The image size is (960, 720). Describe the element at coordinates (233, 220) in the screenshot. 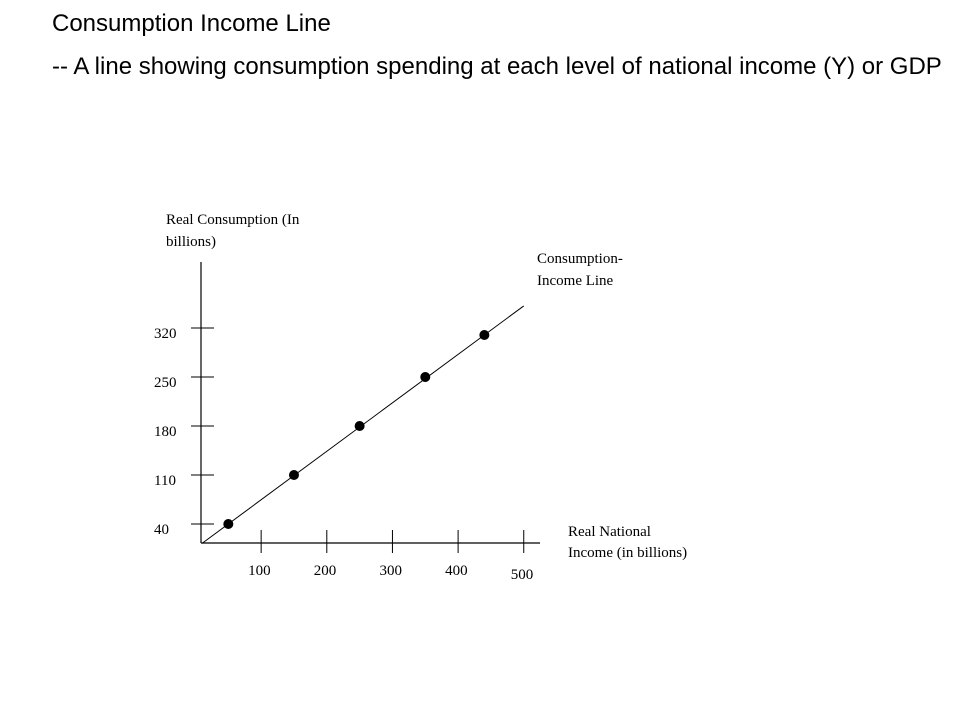

I see `y-axis-label-line-1: Real Consumption (In` at that location.